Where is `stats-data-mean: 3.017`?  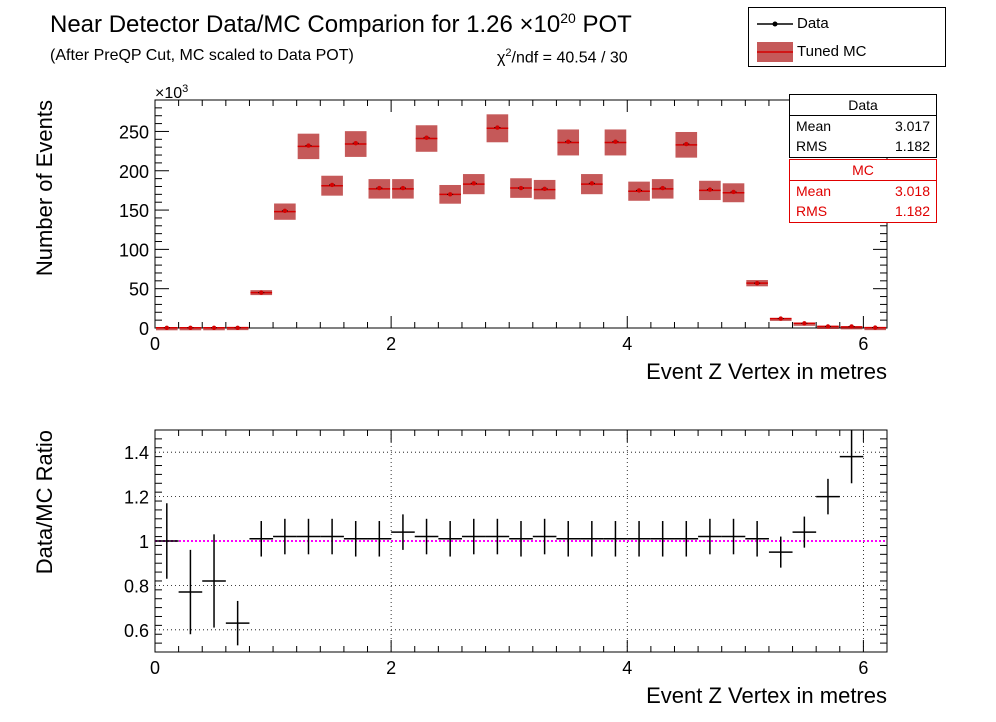
stats-data-mean: 3.017 is located at coordinates (912, 126).